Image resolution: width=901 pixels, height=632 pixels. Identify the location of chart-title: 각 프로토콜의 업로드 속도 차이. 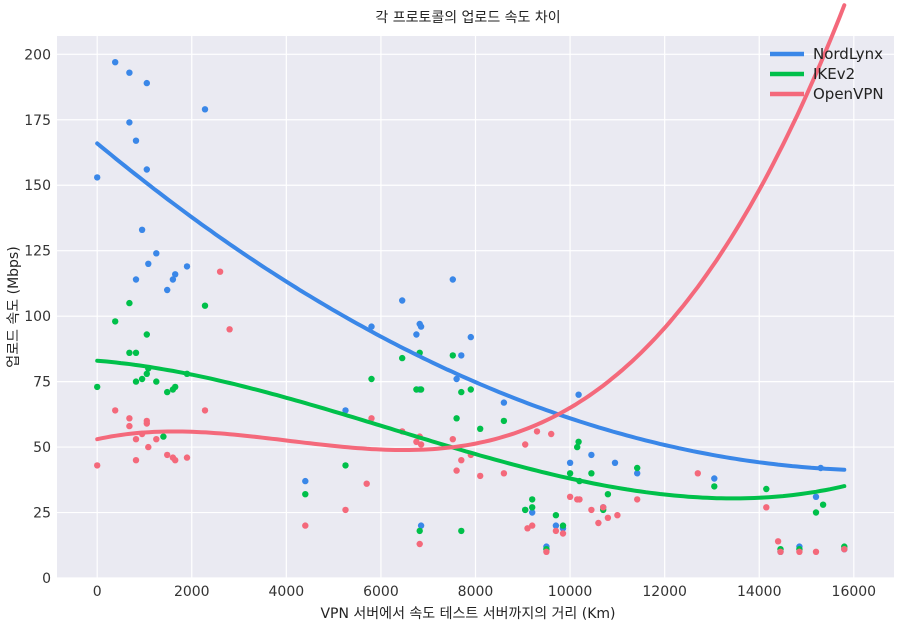
(467, 18).